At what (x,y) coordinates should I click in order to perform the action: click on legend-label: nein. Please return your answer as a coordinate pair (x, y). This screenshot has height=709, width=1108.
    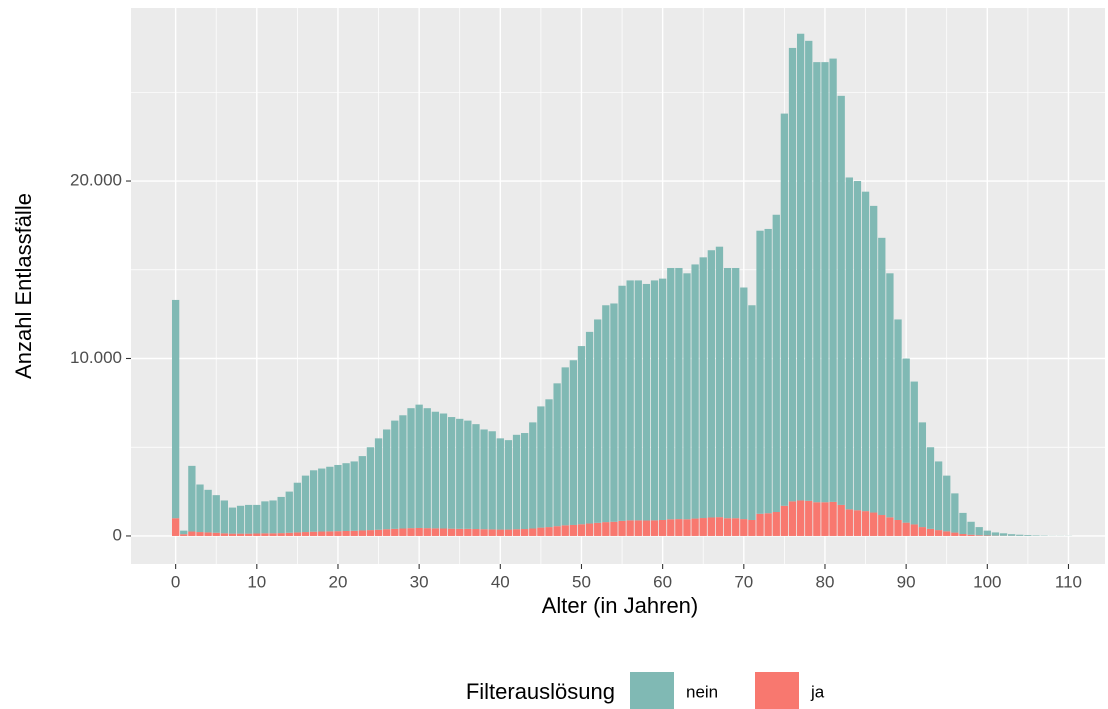
    Looking at the image, I should click on (702, 691).